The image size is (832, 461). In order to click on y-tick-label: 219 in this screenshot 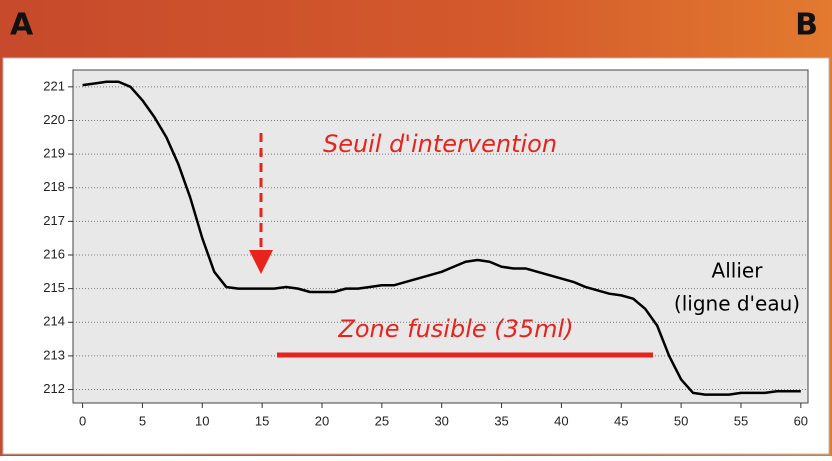, I will do `click(54, 153)`.